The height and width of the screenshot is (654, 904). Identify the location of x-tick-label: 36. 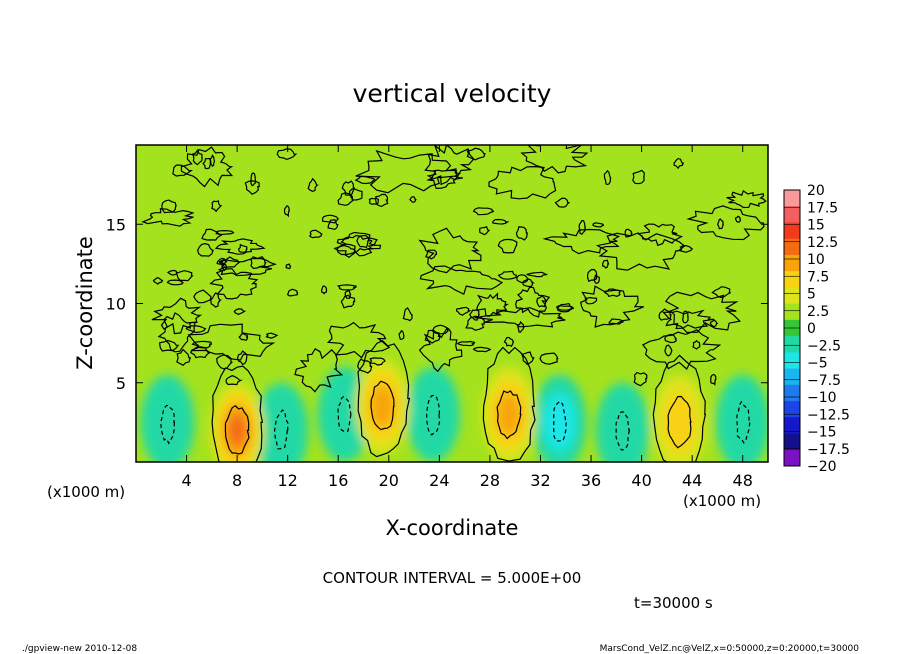
(591, 480).